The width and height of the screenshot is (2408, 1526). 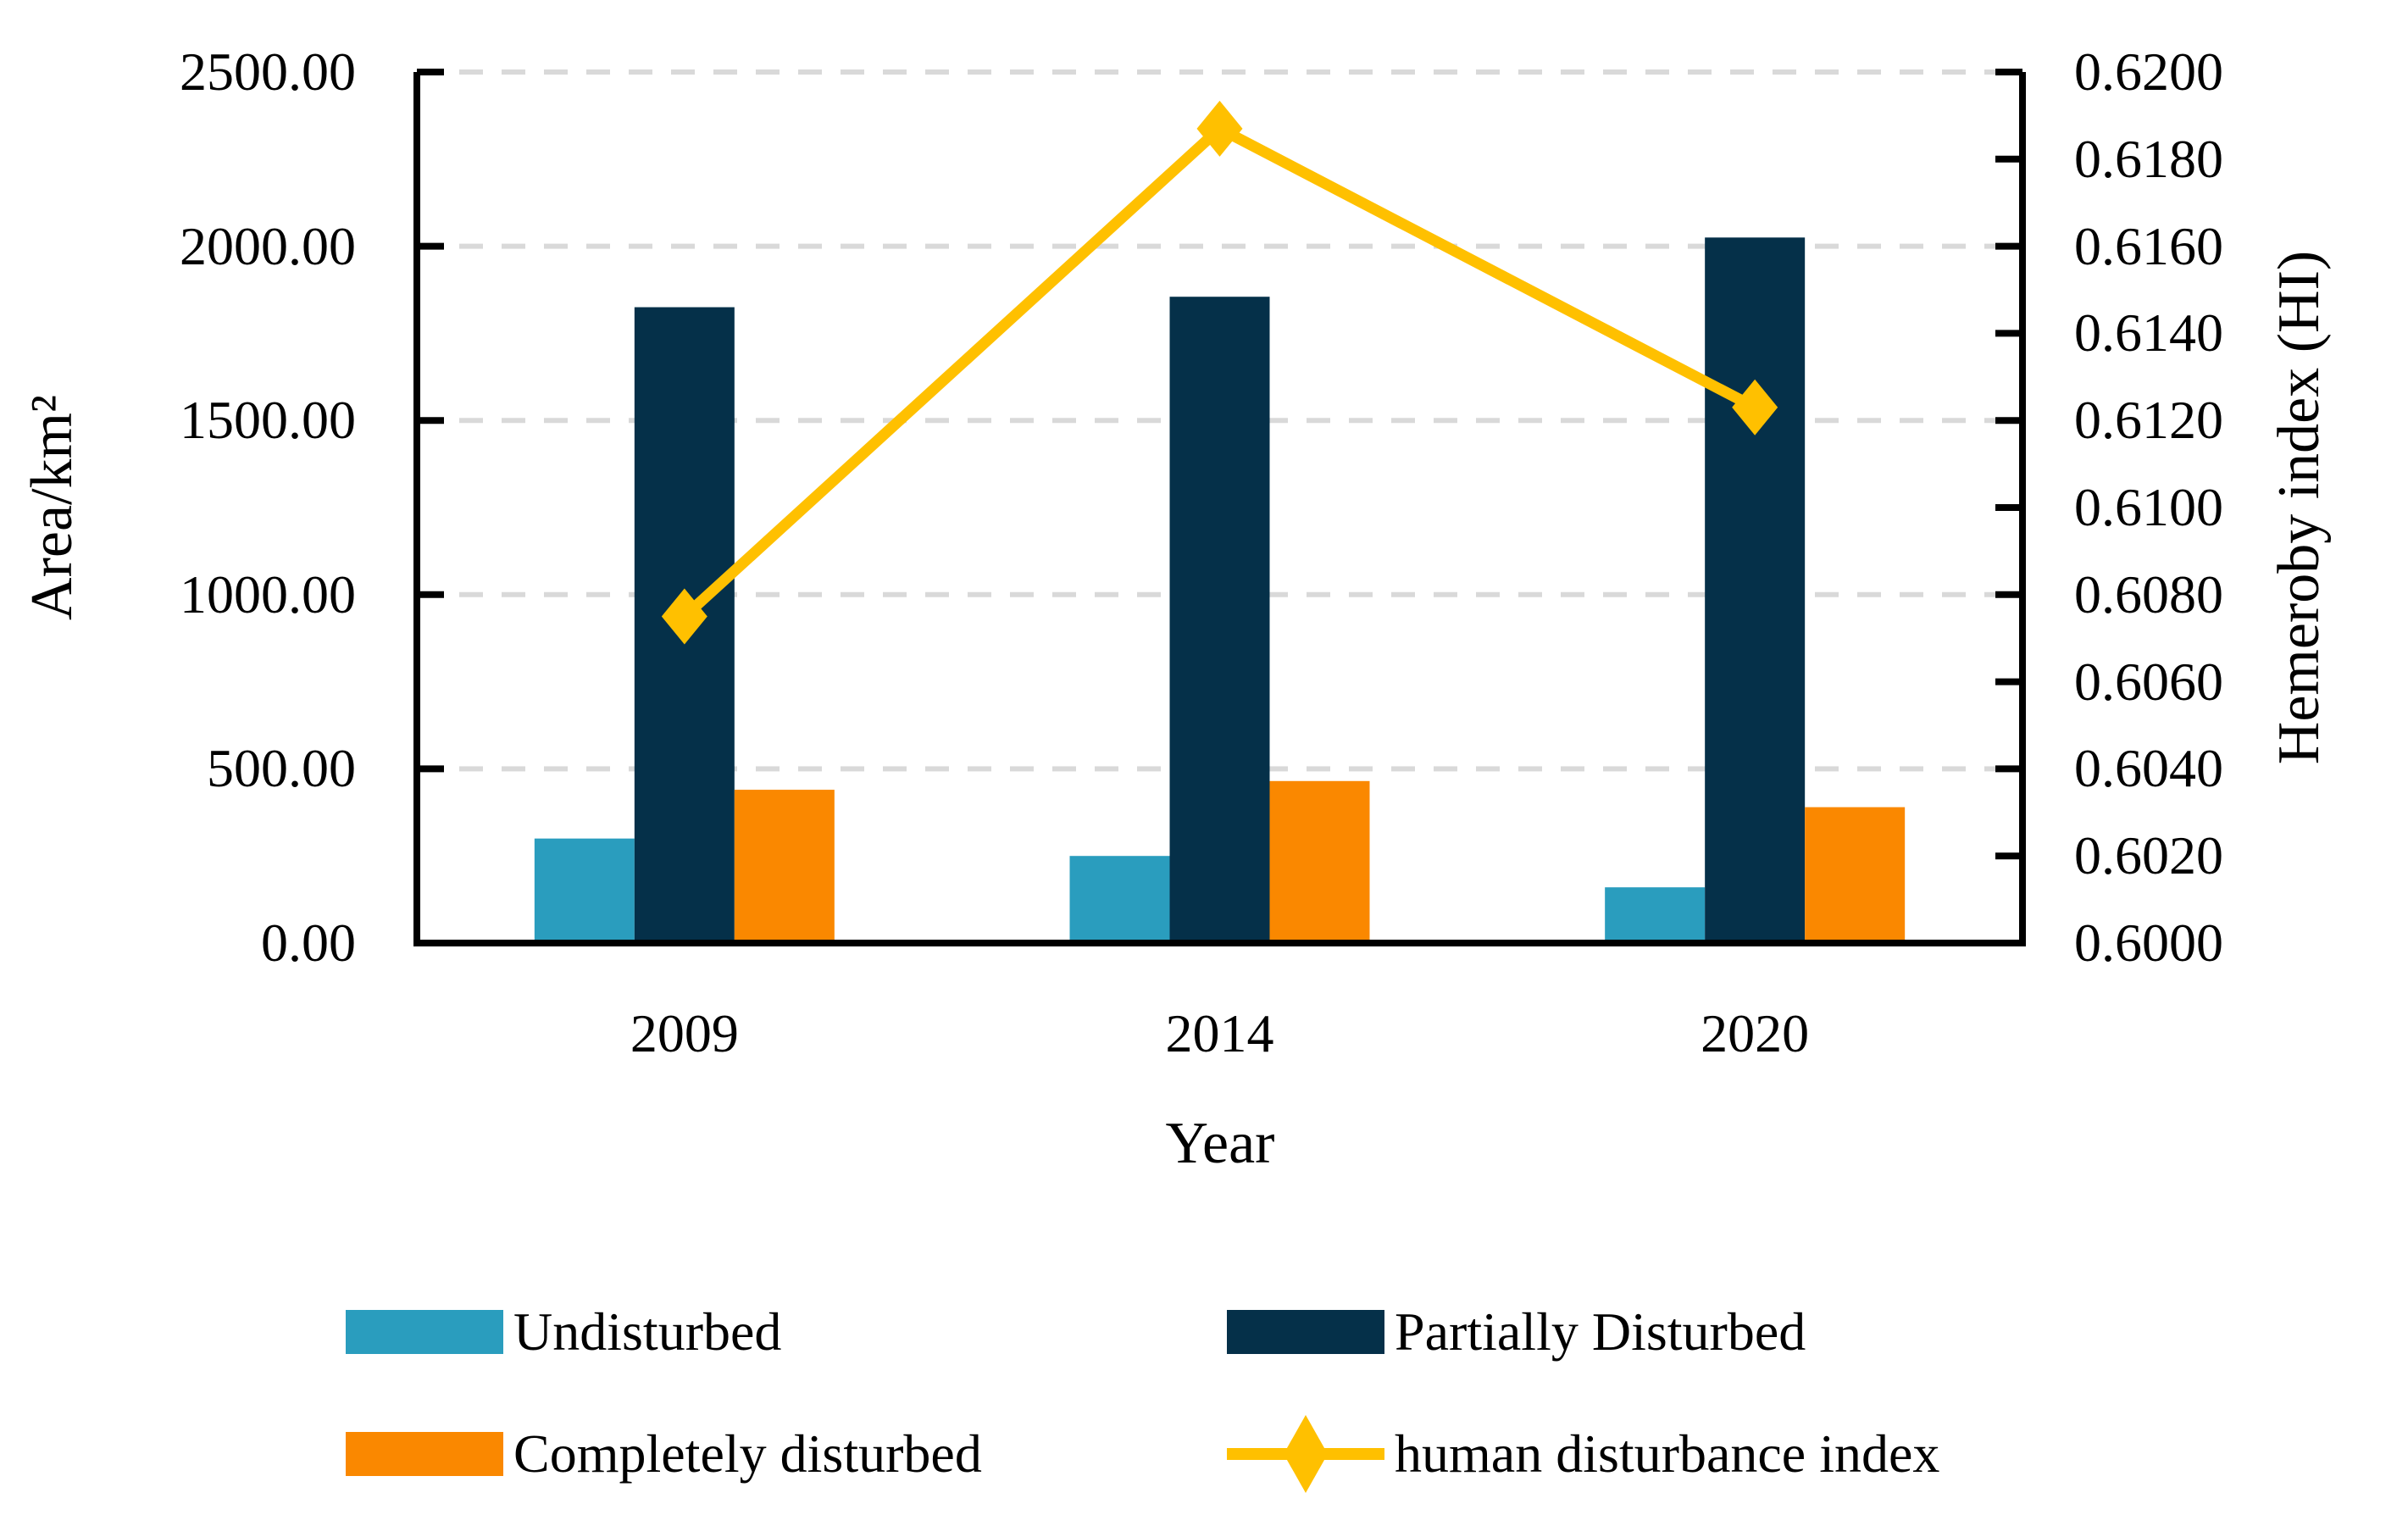 I want to click on y2-axis-tick-label: 0.6120, so click(x=2148, y=420).